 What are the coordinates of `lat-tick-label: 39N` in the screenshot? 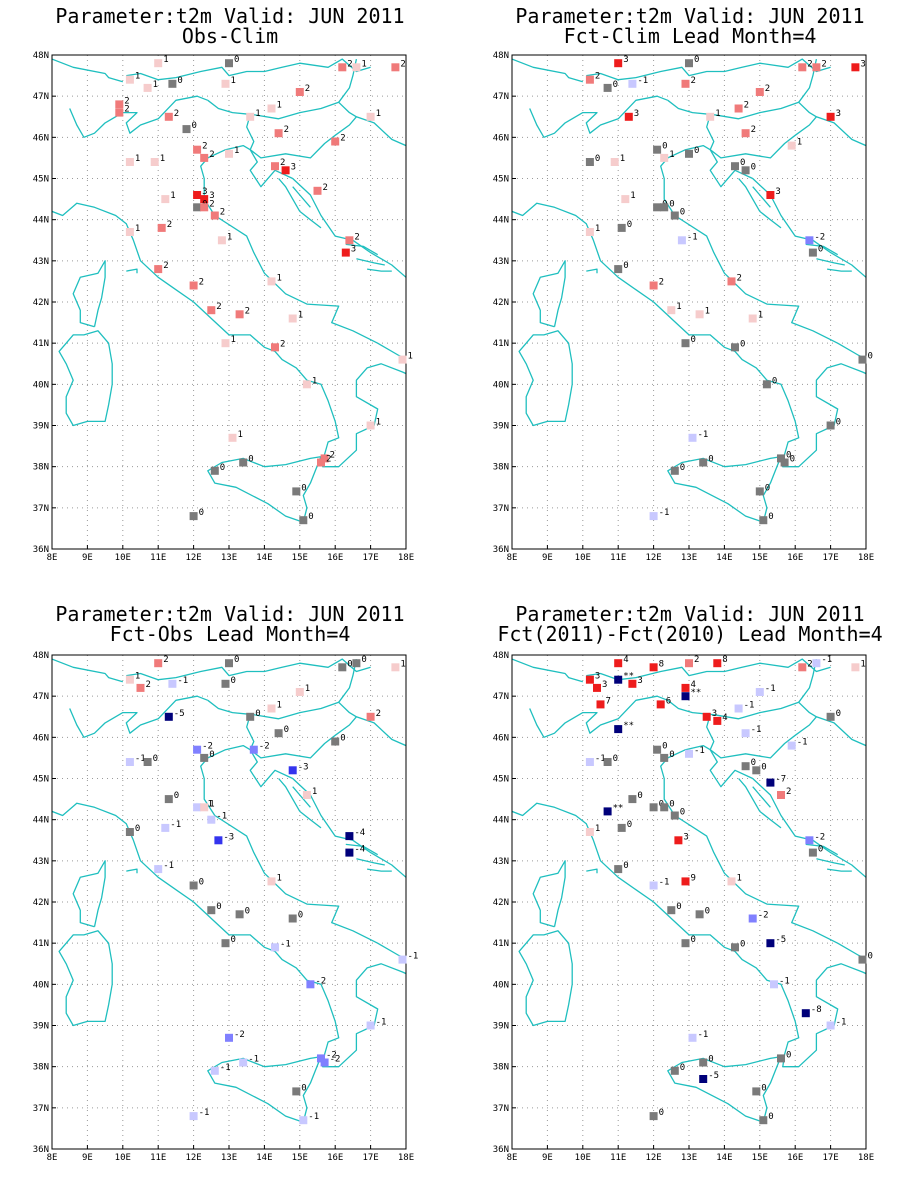 It's located at (501, 1027).